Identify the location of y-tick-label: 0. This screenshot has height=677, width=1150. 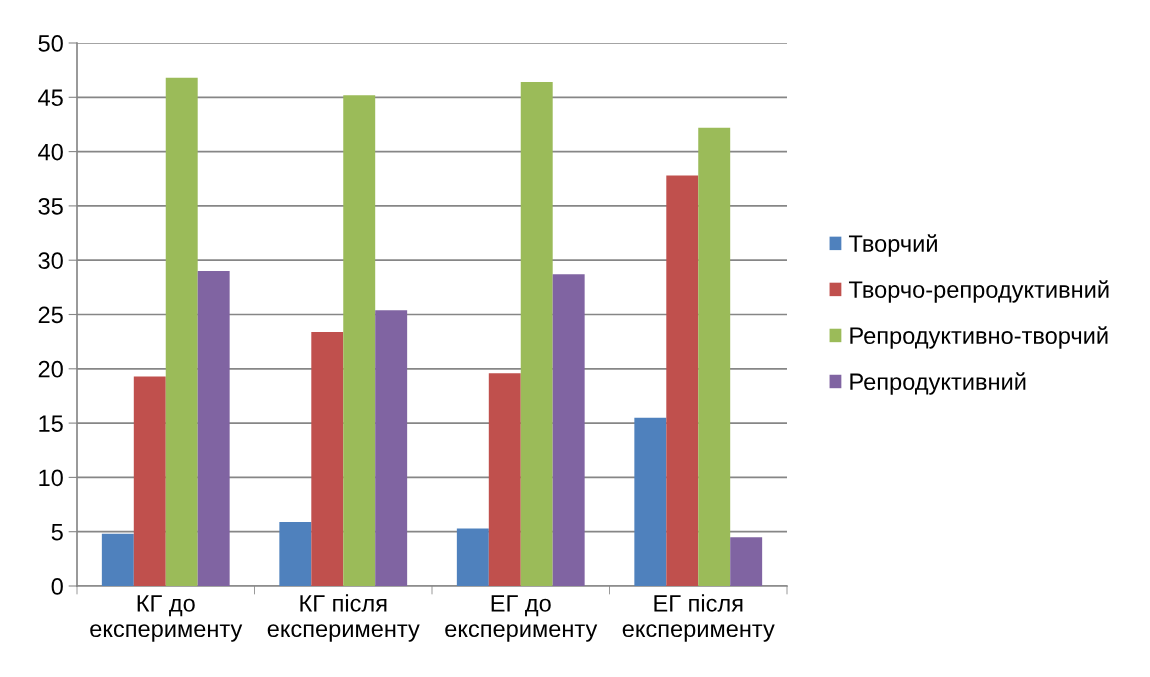
(57, 586).